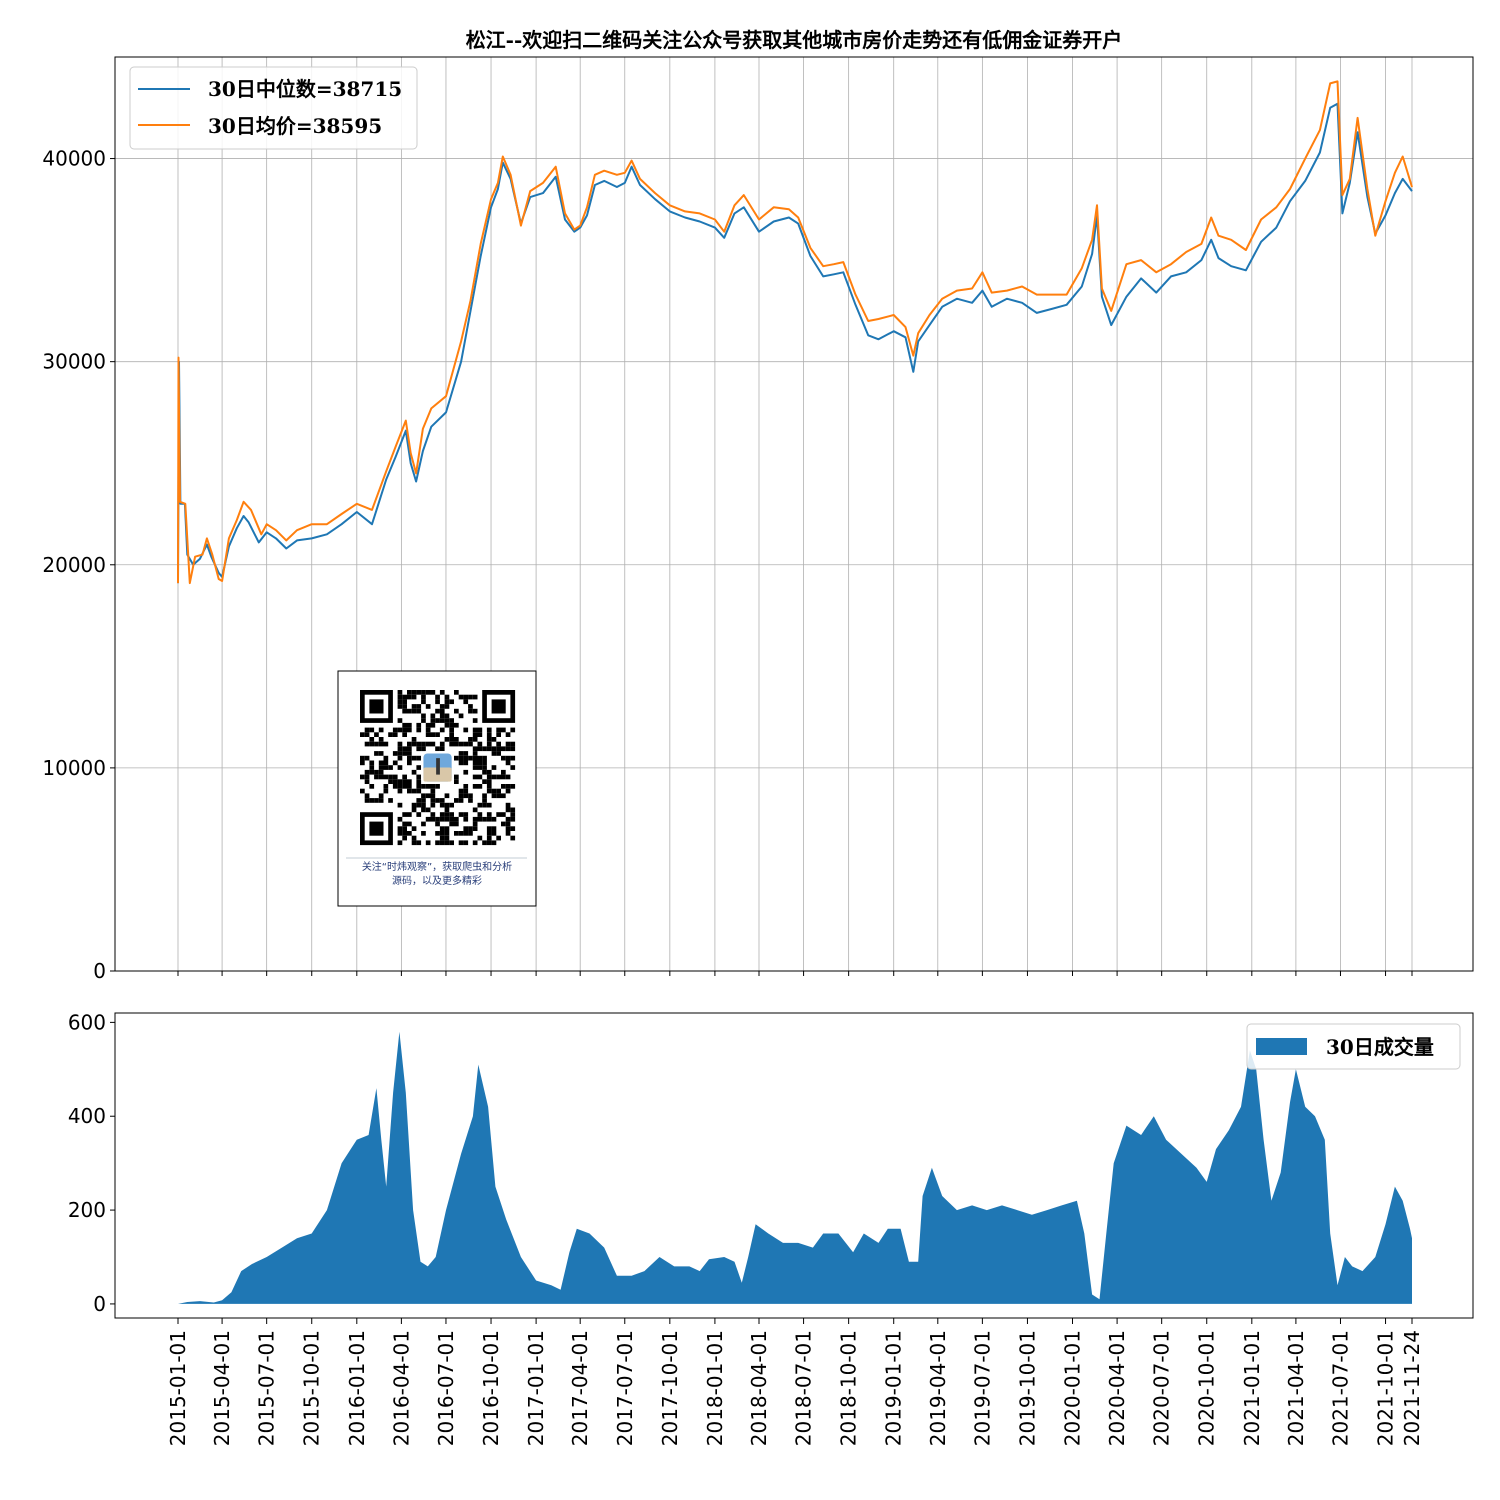 This screenshot has width=1500, height=1500. I want to click on price-y-axis: 0 10000 20000 30000 40000, so click(78, 565).